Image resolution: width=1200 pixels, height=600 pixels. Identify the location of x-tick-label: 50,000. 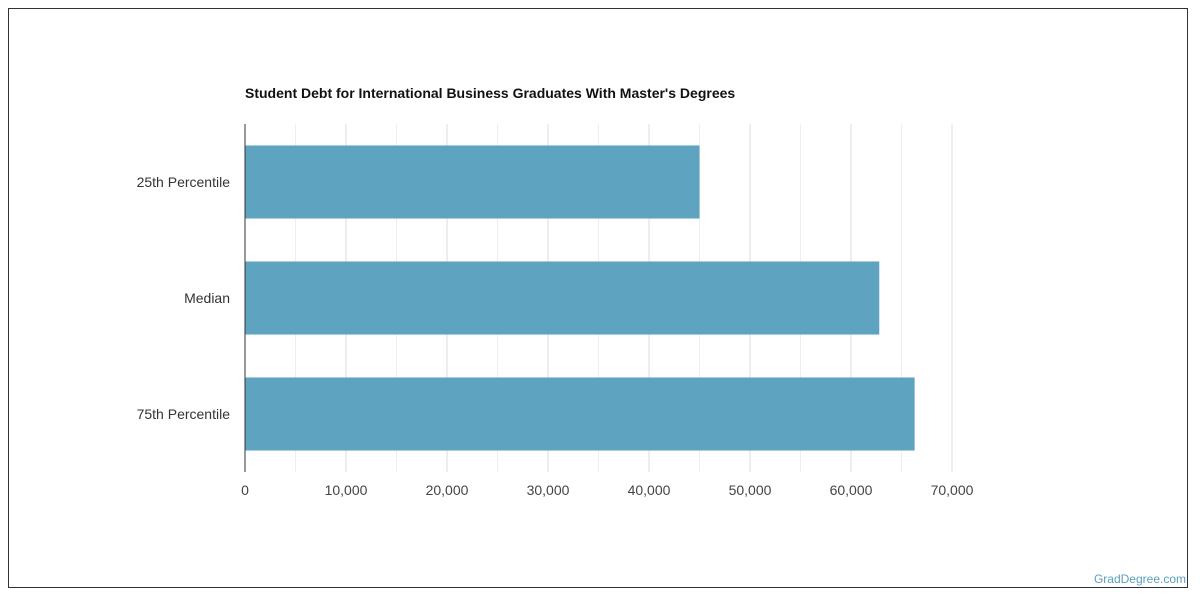
(750, 490).